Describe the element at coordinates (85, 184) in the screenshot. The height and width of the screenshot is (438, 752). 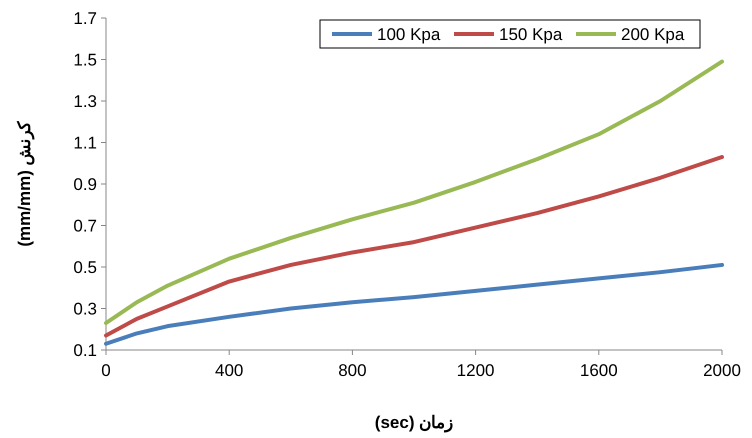
I see `y-tick-label: 0.9` at that location.